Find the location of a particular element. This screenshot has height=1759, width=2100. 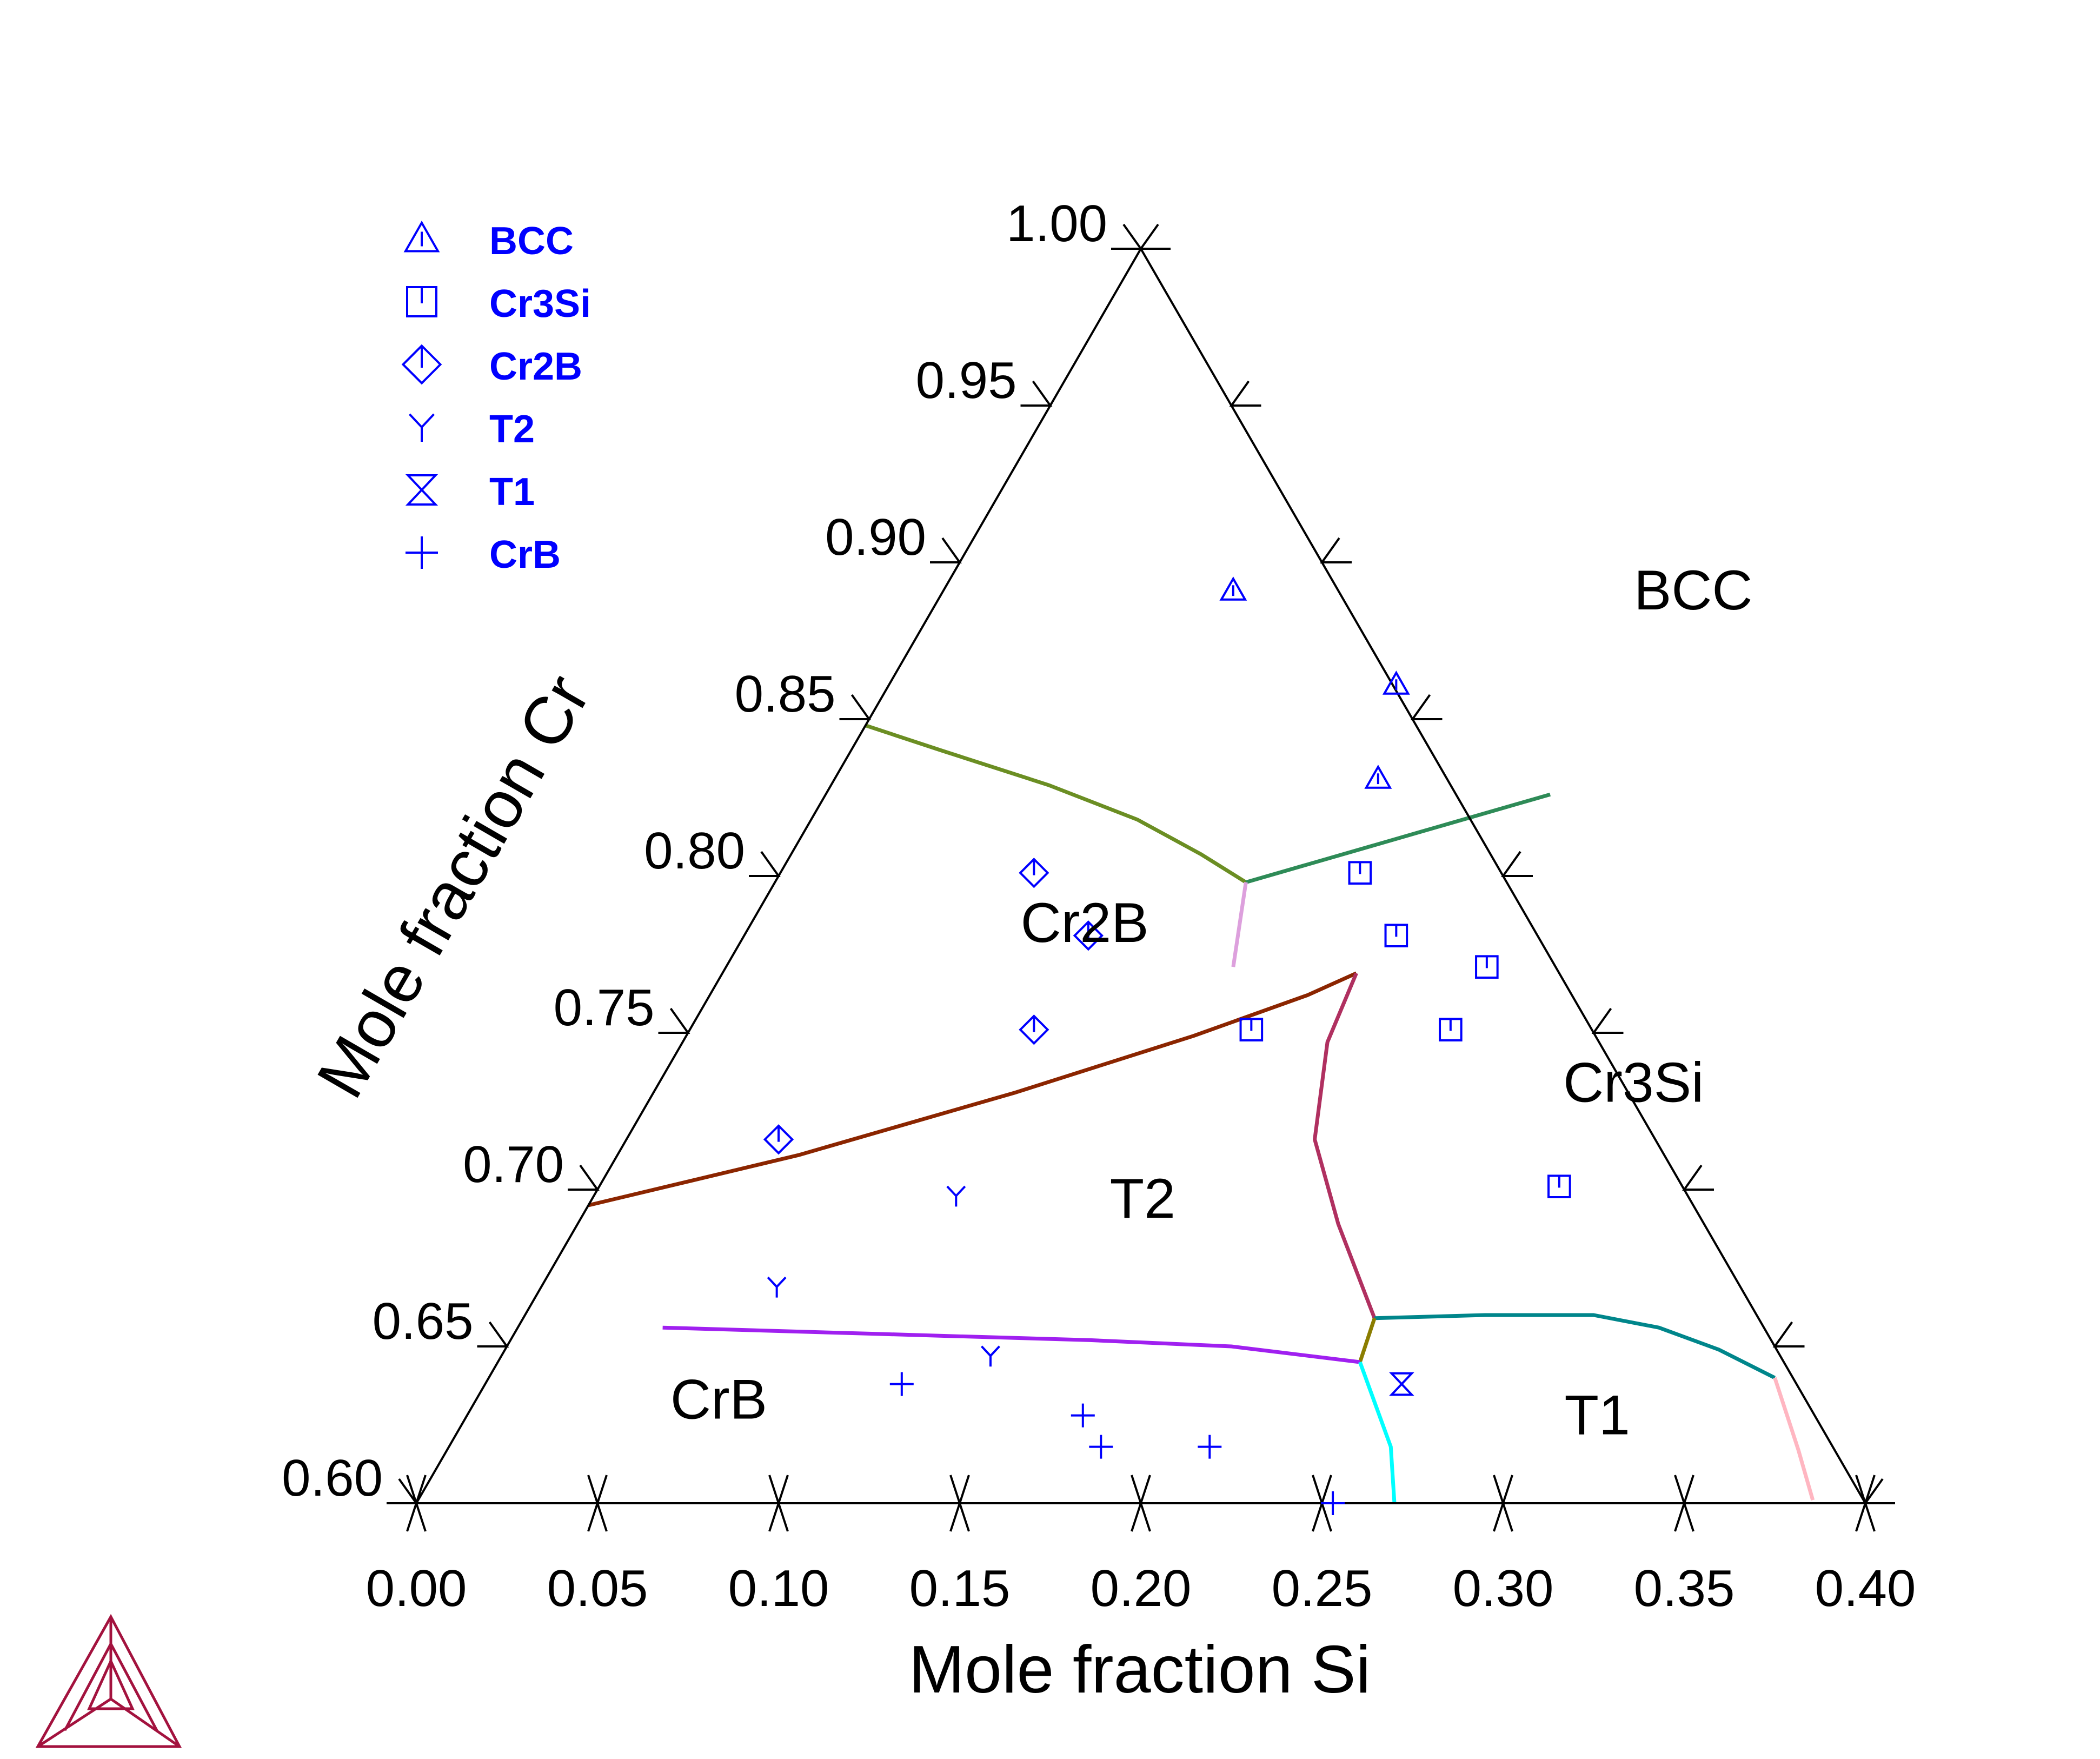

region-label: Cr3Si is located at coordinates (1634, 1083).